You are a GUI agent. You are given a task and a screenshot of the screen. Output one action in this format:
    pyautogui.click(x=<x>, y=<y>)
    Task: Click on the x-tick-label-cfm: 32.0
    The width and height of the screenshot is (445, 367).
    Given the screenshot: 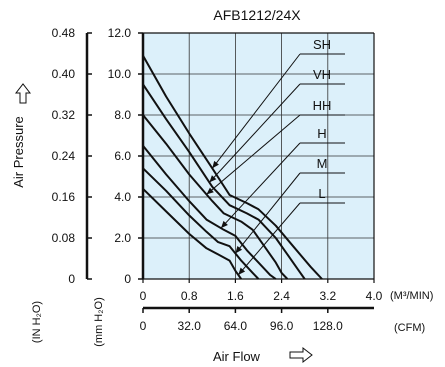 What is the action you would take?
    pyautogui.click(x=190, y=326)
    